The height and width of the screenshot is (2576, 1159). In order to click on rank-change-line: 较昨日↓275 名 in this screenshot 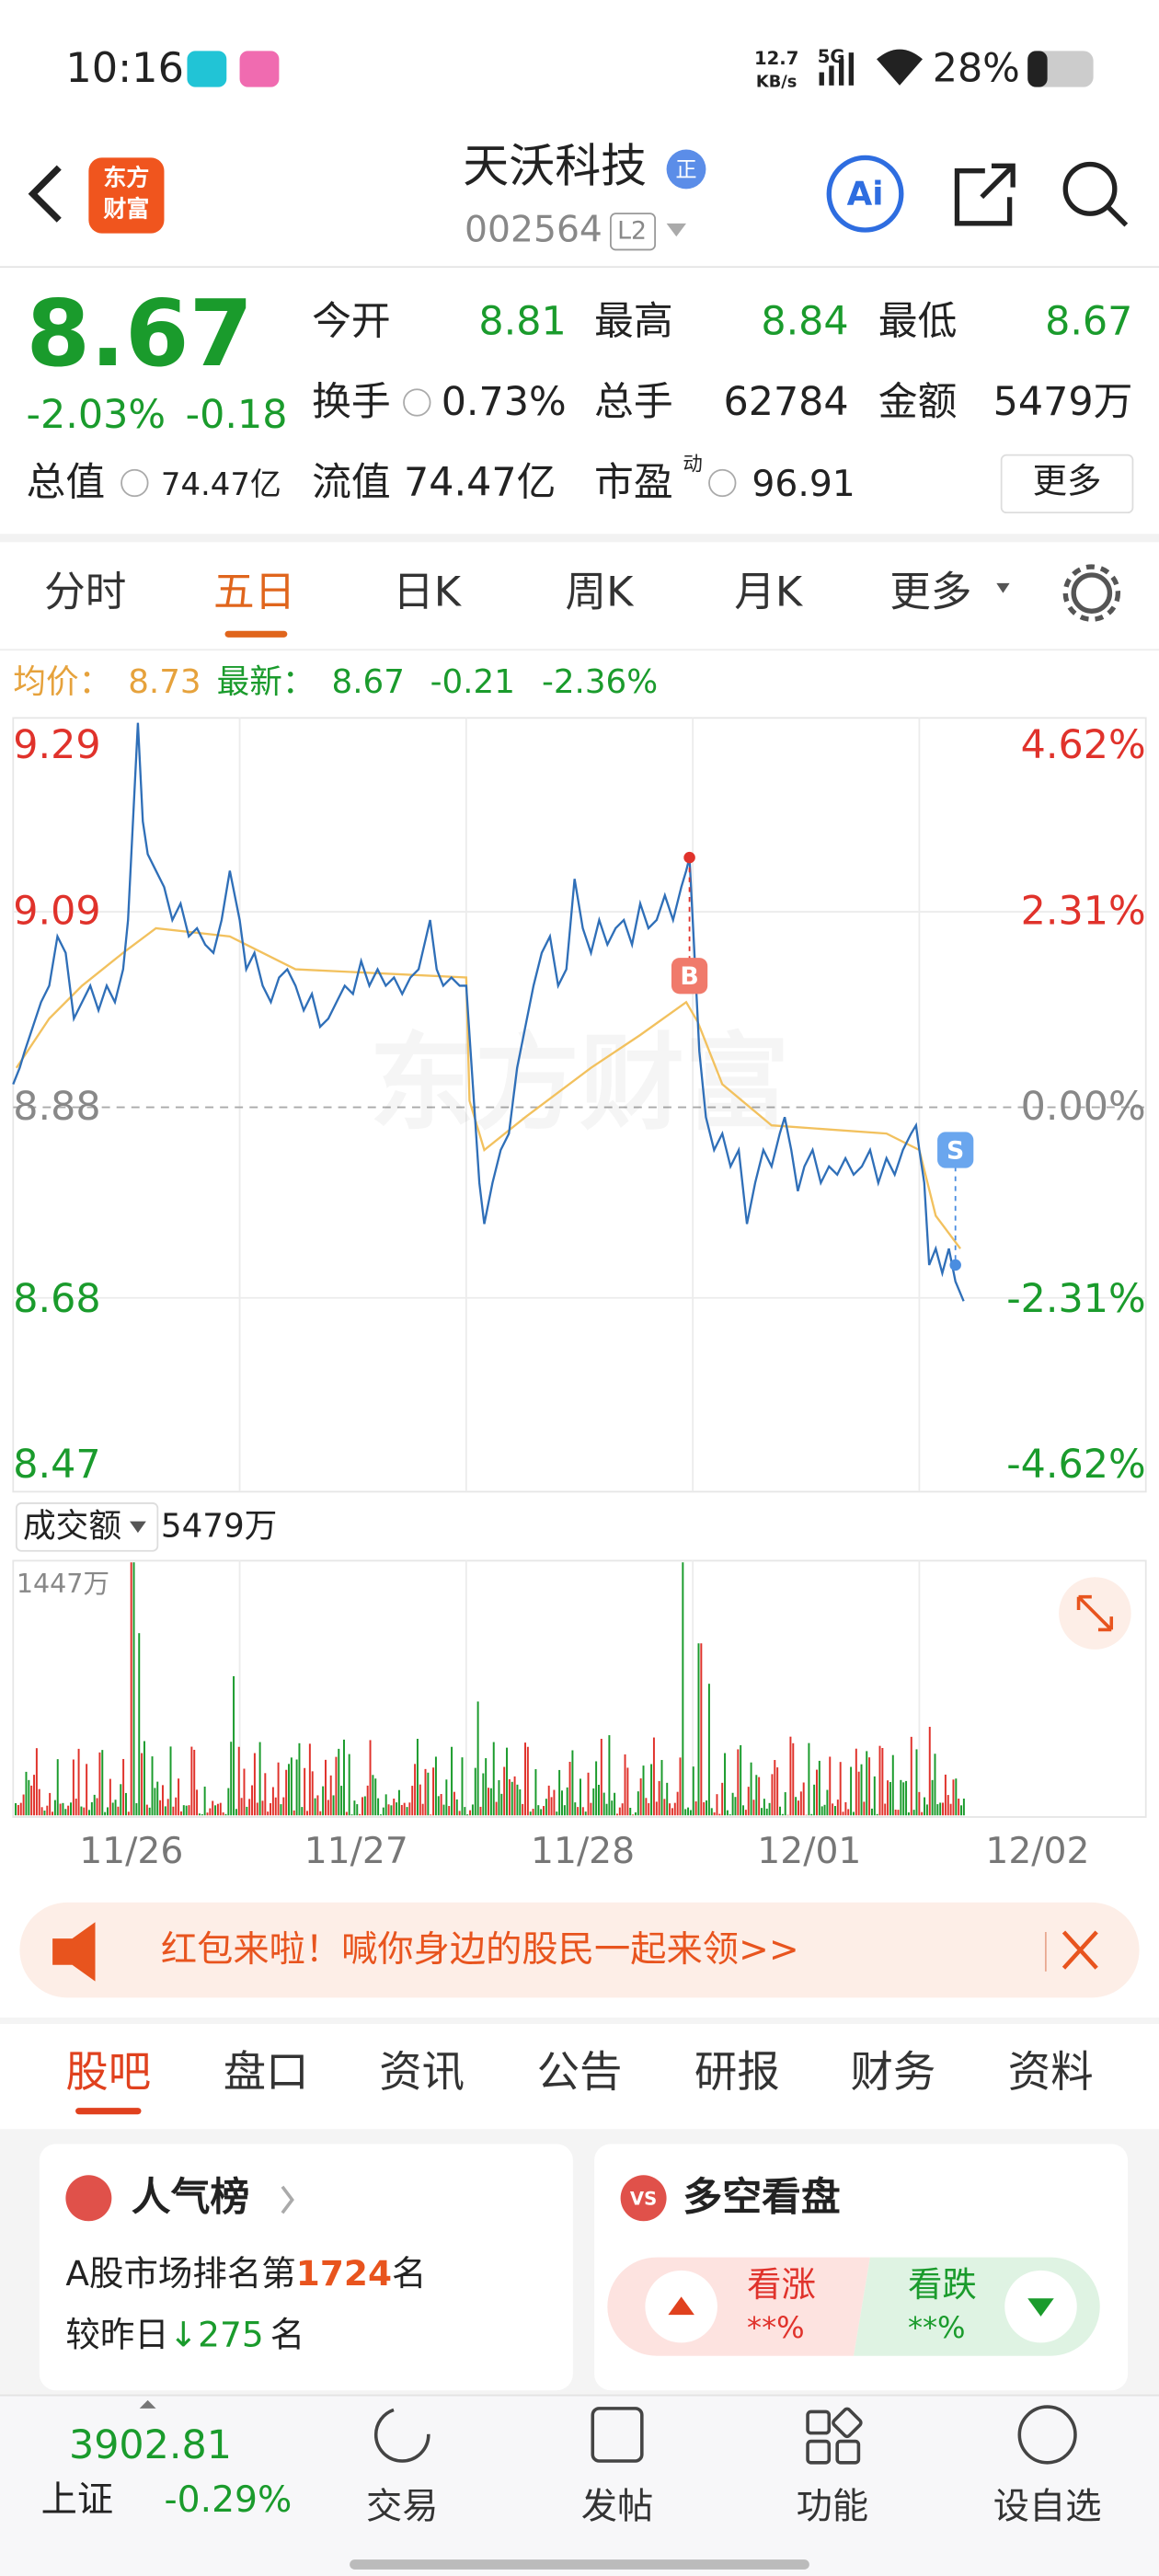, I will do `click(184, 2334)`.